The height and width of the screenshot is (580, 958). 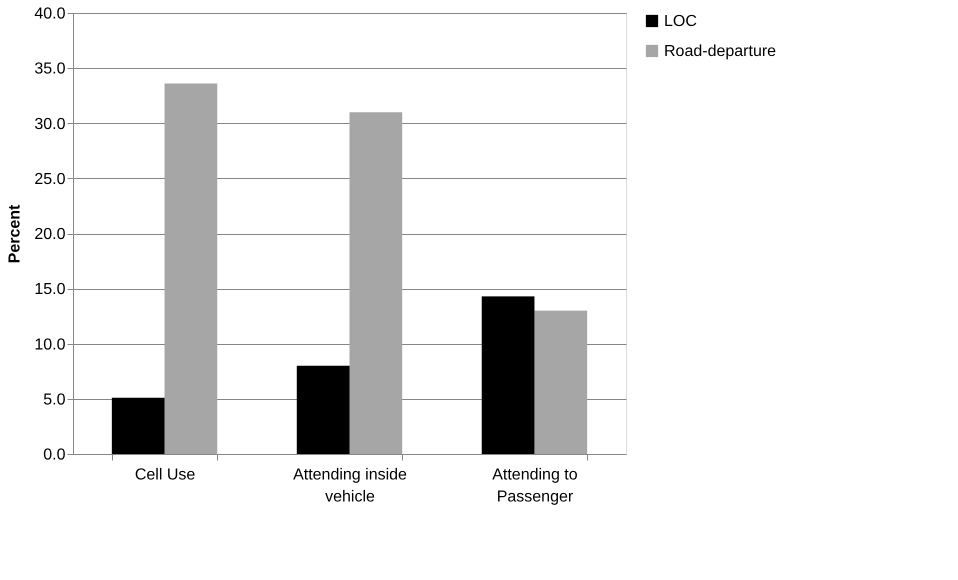 What do you see at coordinates (720, 51) in the screenshot?
I see `legend-label: Road-departure` at bounding box center [720, 51].